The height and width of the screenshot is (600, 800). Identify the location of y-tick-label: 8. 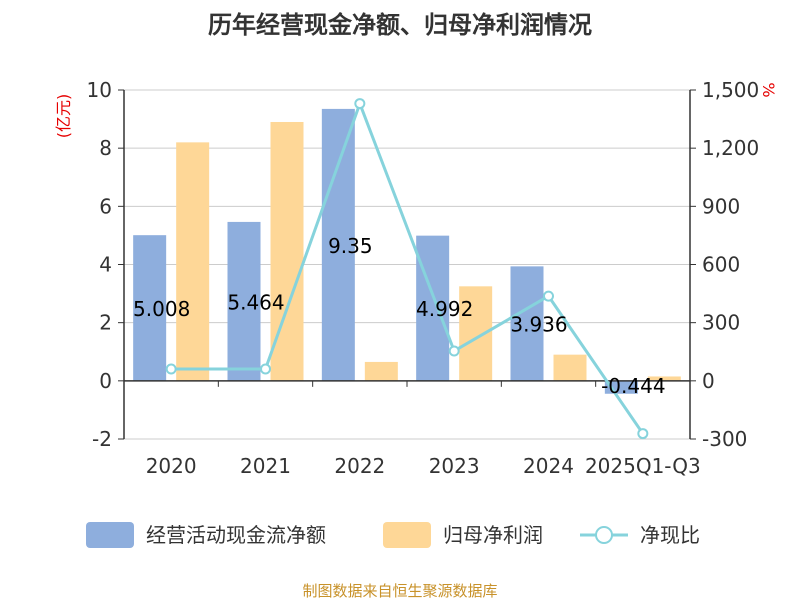
(105, 148).